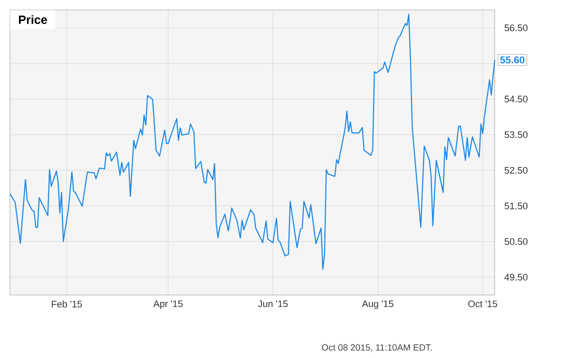 This screenshot has width=575, height=358. What do you see at coordinates (516, 277) in the screenshot?
I see `y-tick-label: 49.50` at bounding box center [516, 277].